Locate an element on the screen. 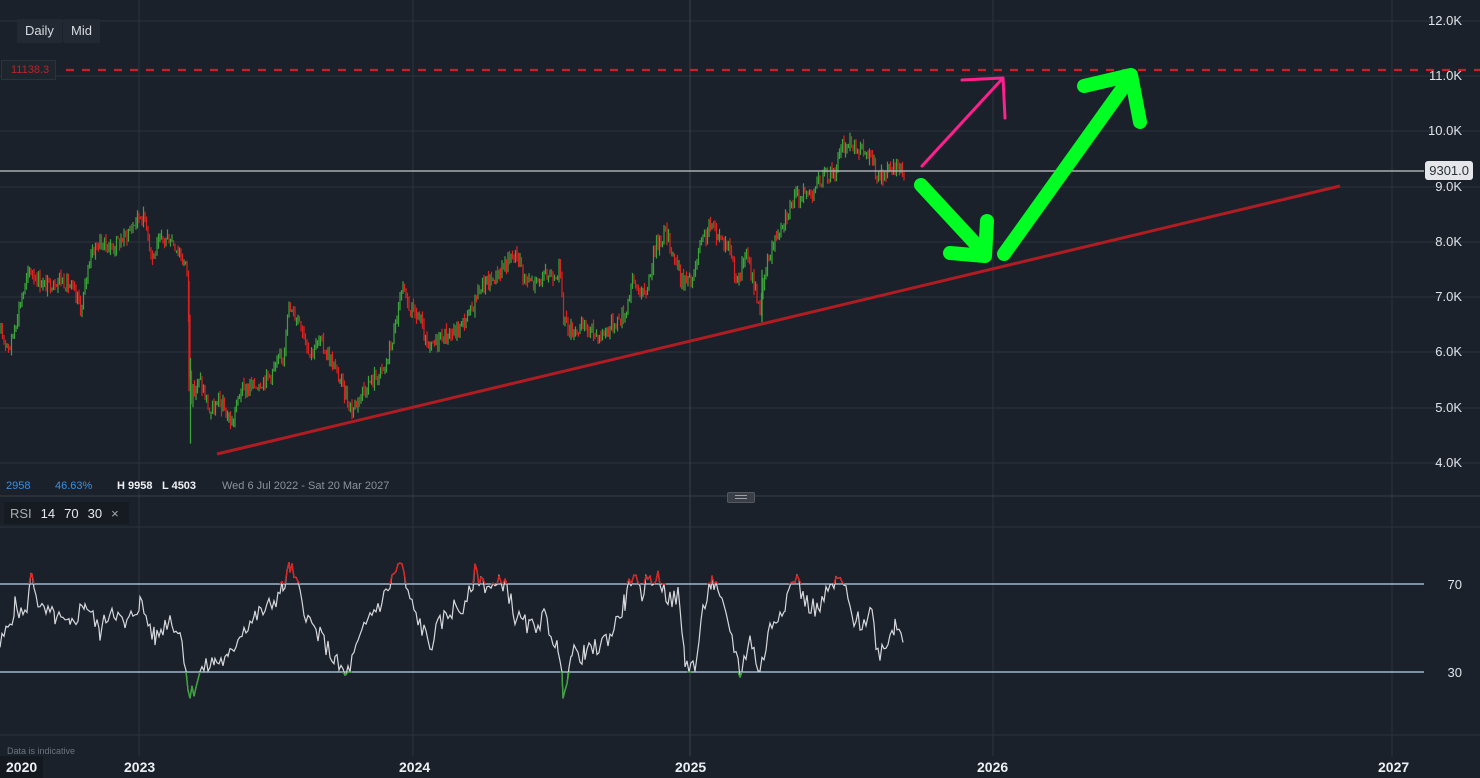 This screenshot has height=778, width=1480. green-arrow-down is located at coordinates (954, 220).